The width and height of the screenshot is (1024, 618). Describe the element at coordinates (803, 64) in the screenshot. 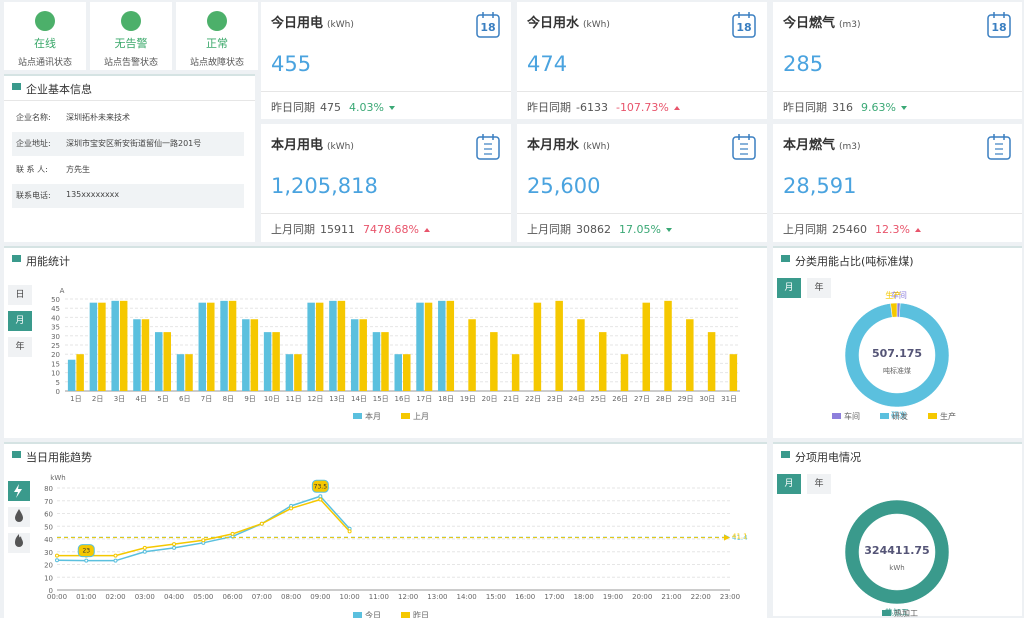

I see `card-value: 285` at that location.